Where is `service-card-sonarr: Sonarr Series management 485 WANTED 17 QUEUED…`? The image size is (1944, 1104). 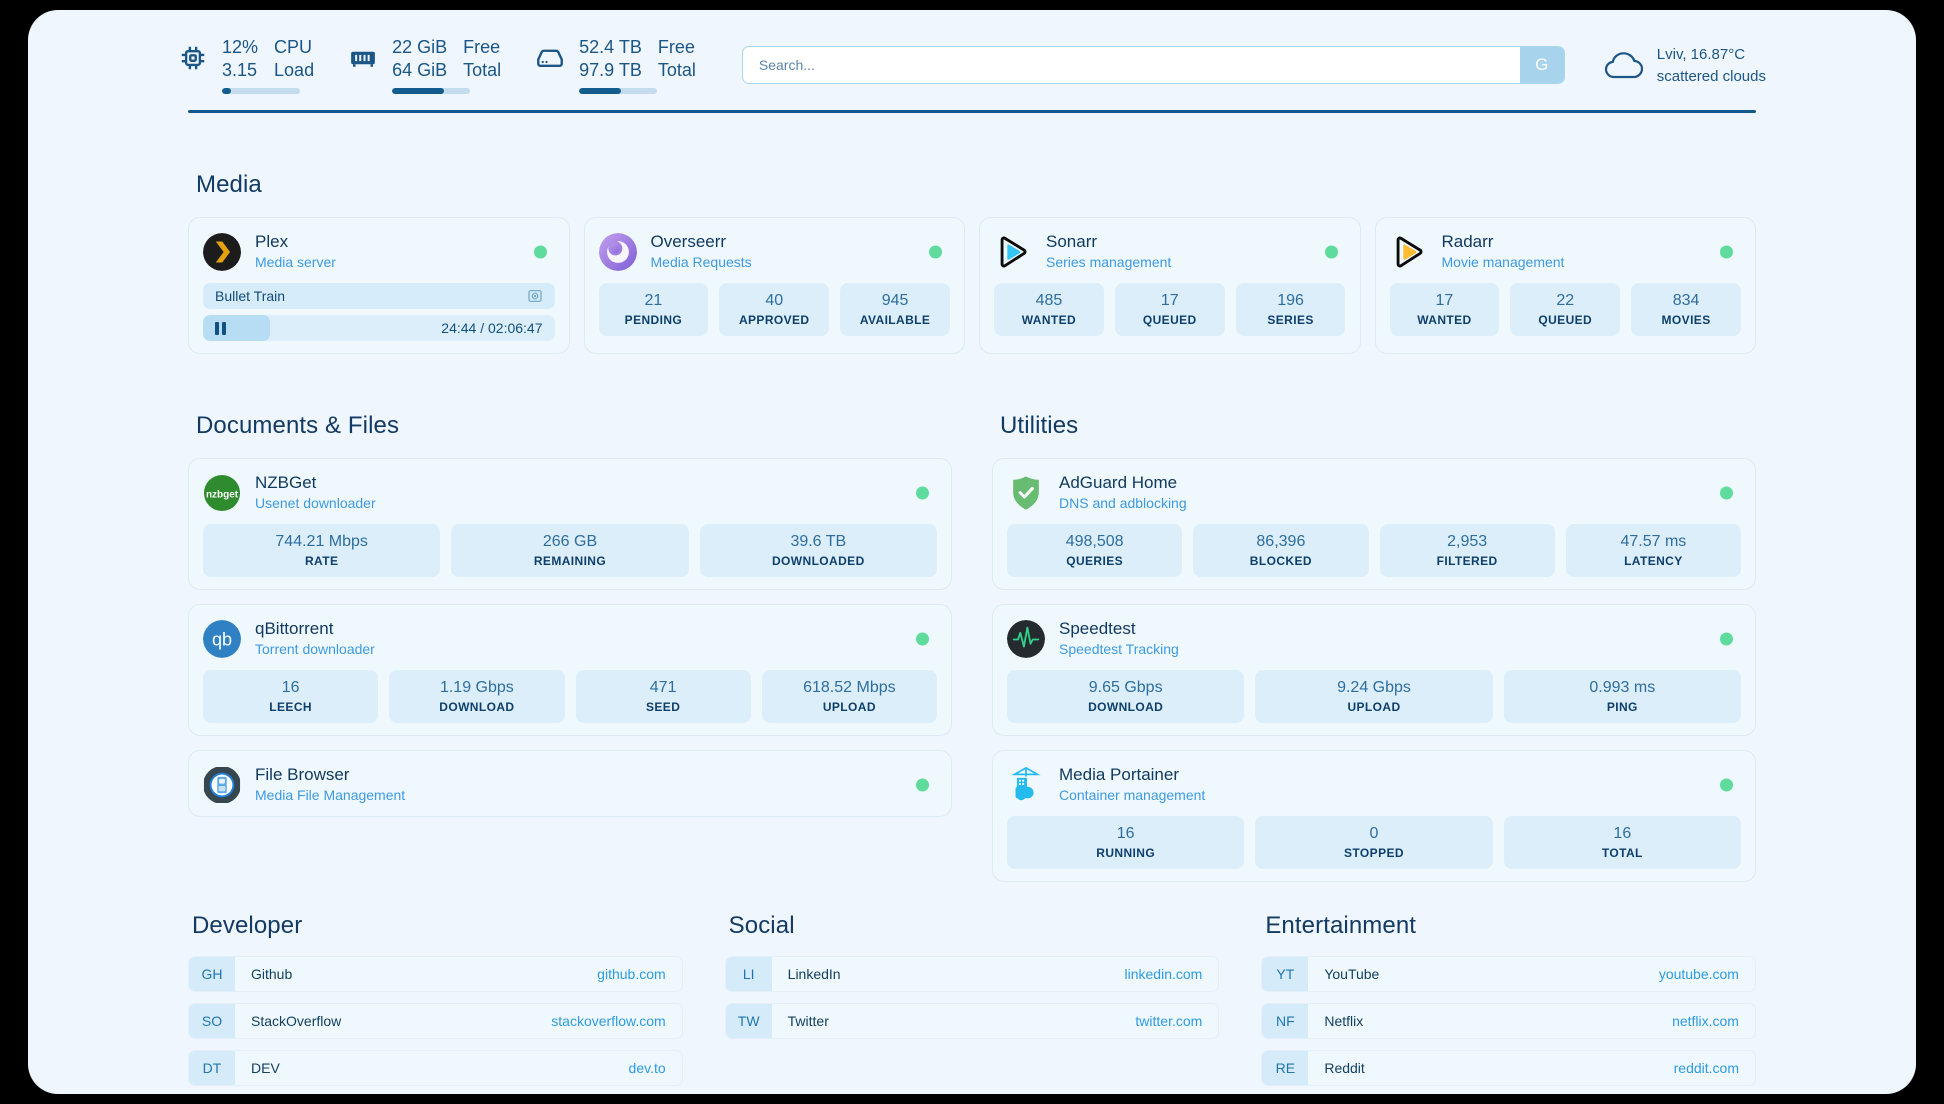 service-card-sonarr: Sonarr Series management 485 WANTED 17 QUEUED… is located at coordinates (1170, 285).